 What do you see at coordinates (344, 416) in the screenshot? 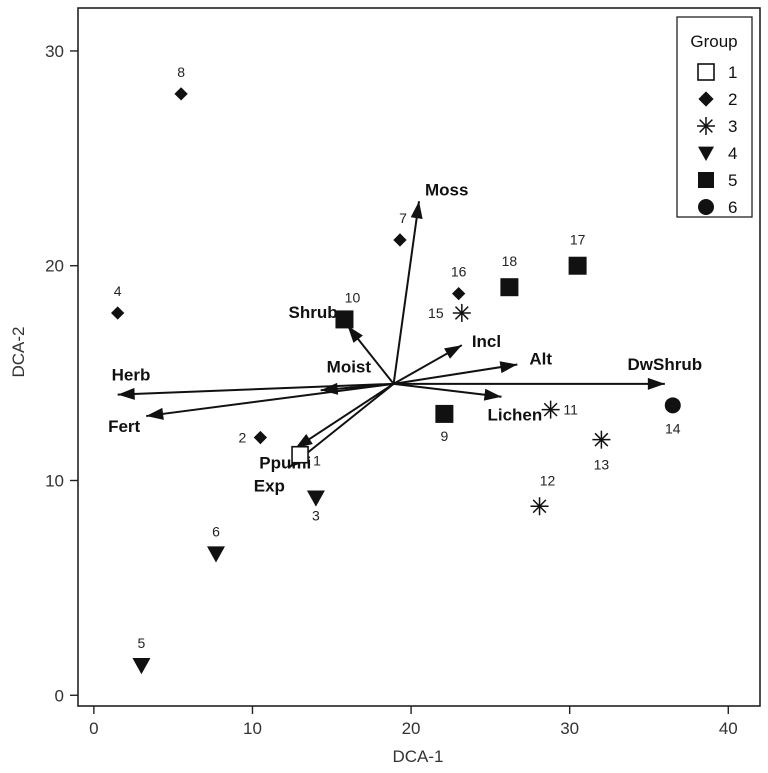
I see `vector-ppumi` at bounding box center [344, 416].